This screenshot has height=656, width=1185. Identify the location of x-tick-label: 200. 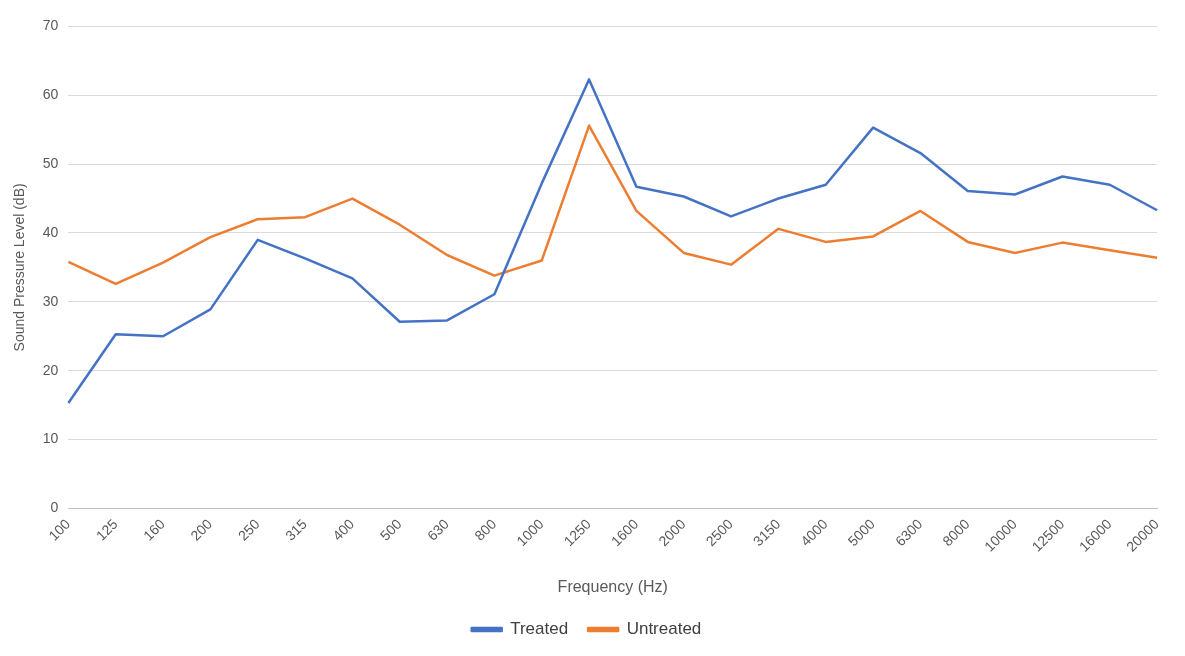
(201, 529).